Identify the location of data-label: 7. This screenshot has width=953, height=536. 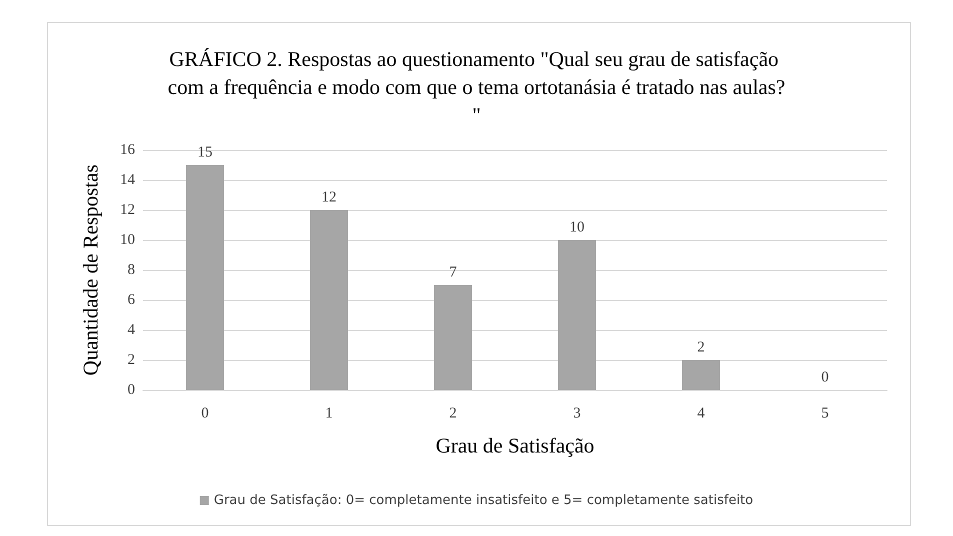
(453, 272).